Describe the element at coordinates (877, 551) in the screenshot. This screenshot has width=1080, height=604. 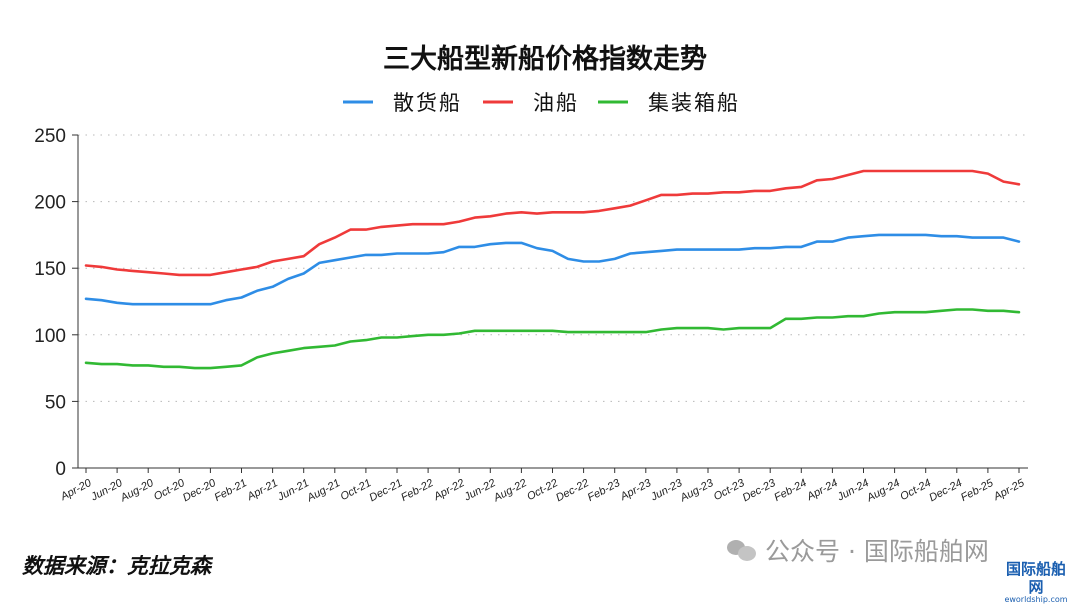
I see `watermark-text: 公众号 · 国际船舶网` at that location.